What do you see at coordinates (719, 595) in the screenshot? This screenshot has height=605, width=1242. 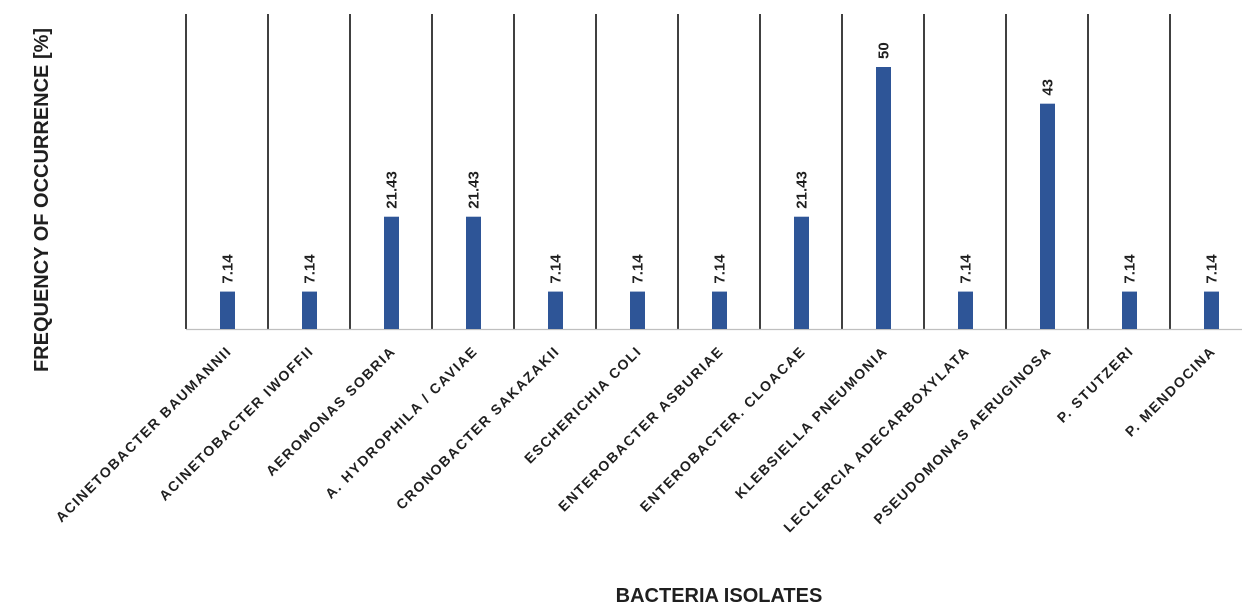 I see `x-axis-title: BACTERIA ISOLATES` at bounding box center [719, 595].